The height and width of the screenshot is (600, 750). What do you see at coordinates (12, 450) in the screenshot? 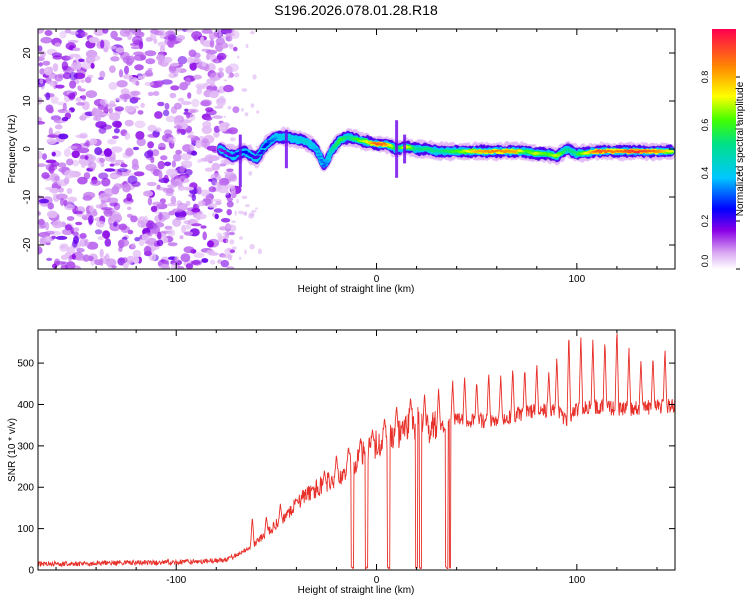
I see `snr-y-axis-label: SNR (10 * v/v)` at bounding box center [12, 450].